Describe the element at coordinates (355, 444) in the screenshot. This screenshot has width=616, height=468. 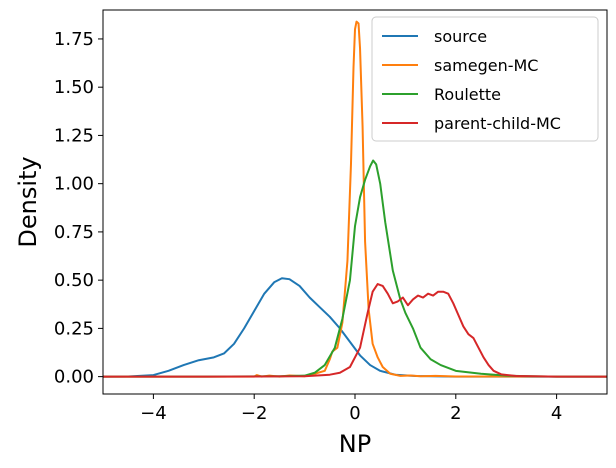
I see `x-axis-title: NP` at that location.